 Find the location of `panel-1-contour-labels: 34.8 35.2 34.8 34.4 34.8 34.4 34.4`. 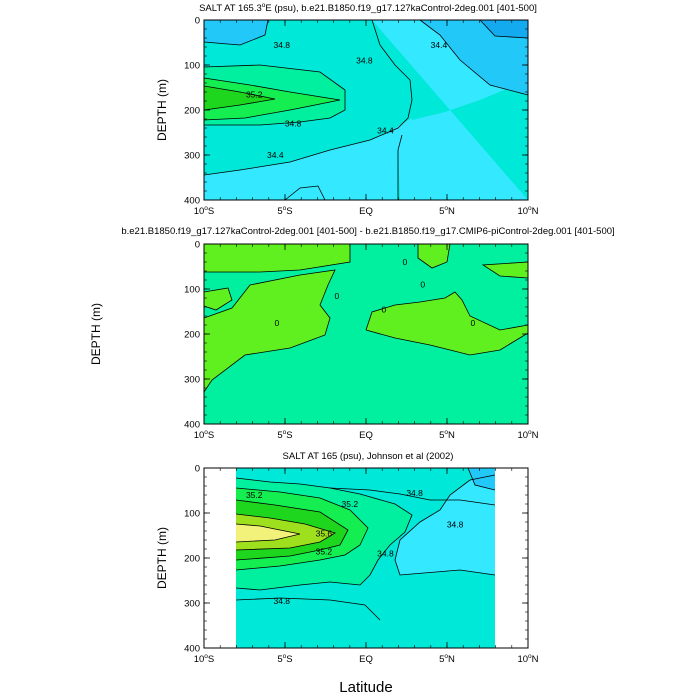

panel-1-contour-labels: 34.8 35.2 34.8 34.4 34.8 34.4 34.4 is located at coordinates (346, 100).